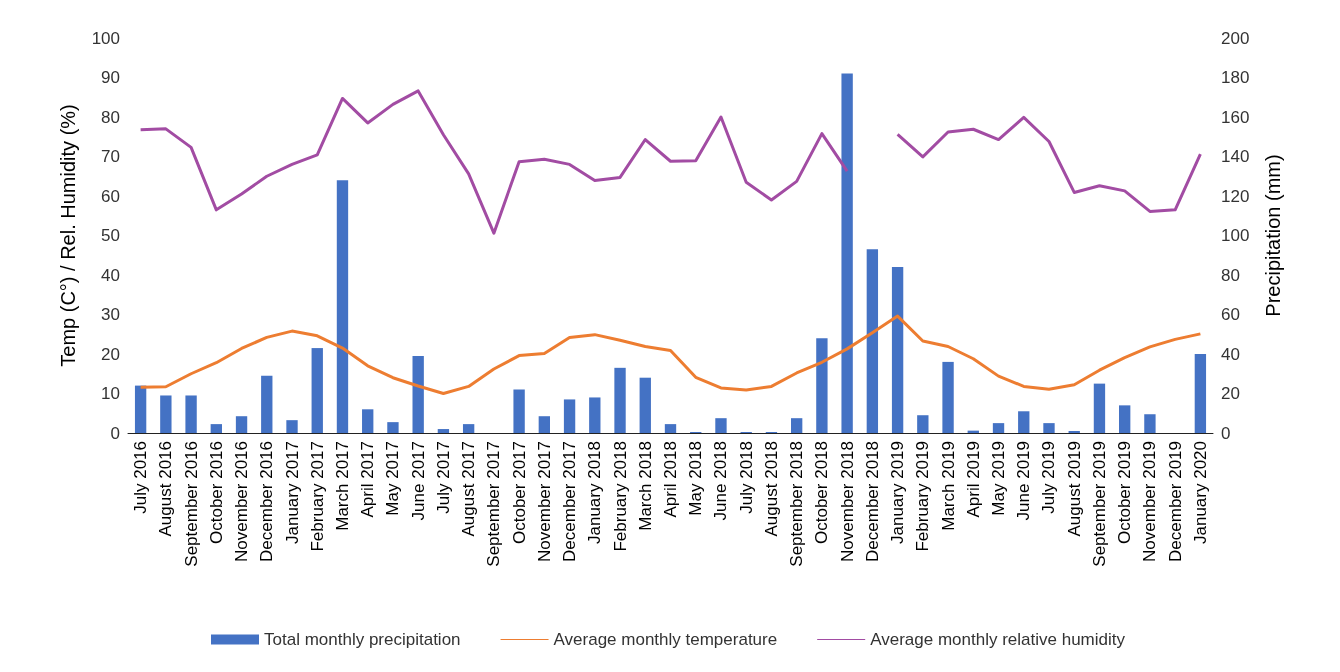  What do you see at coordinates (721, 481) in the screenshot?
I see `x-tick-label: June 2018` at bounding box center [721, 481].